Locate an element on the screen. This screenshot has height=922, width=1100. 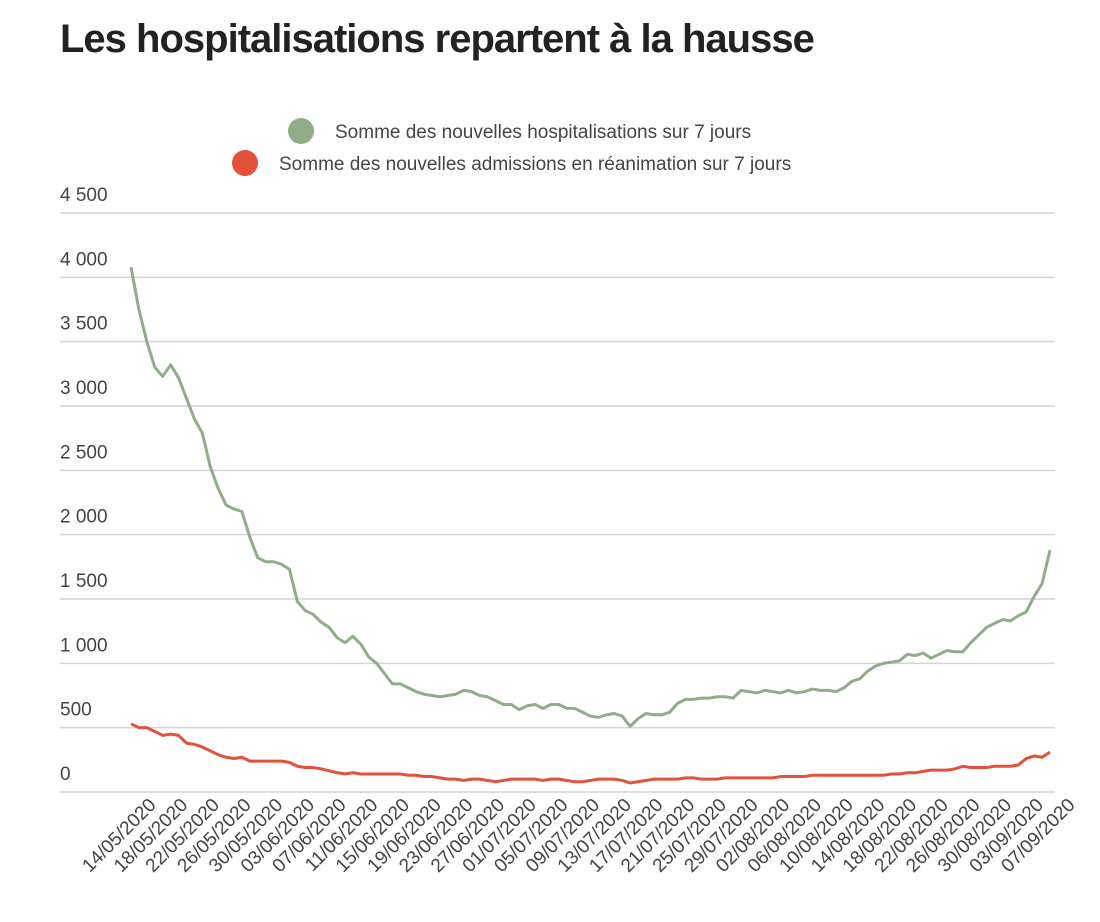
y-tick-label: 3 000 is located at coordinates (84, 388).